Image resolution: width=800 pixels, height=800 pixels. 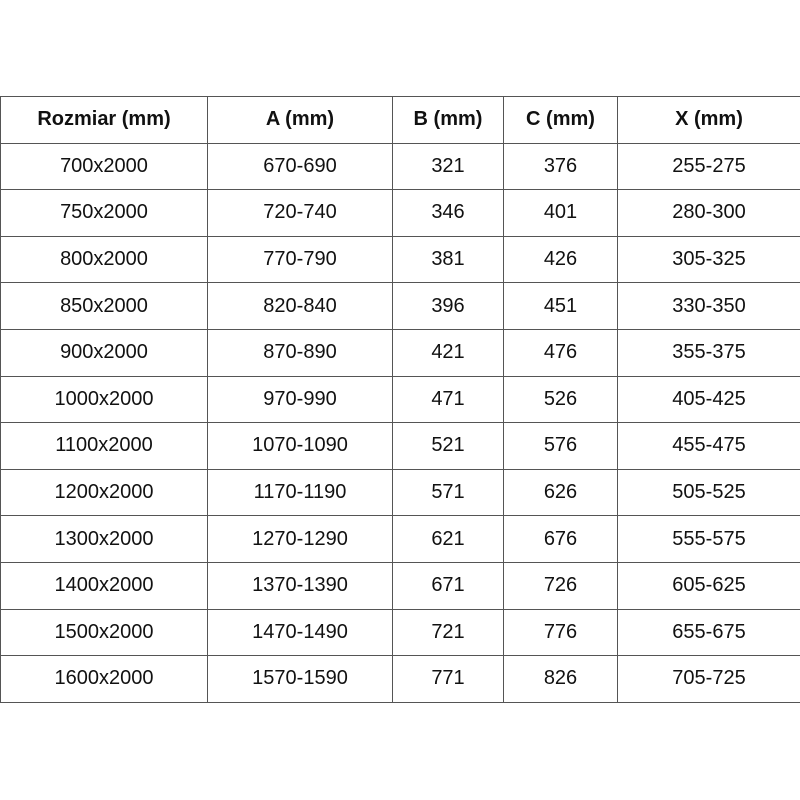 What do you see at coordinates (708, 213) in the screenshot?
I see `cell-x: 280-300` at bounding box center [708, 213].